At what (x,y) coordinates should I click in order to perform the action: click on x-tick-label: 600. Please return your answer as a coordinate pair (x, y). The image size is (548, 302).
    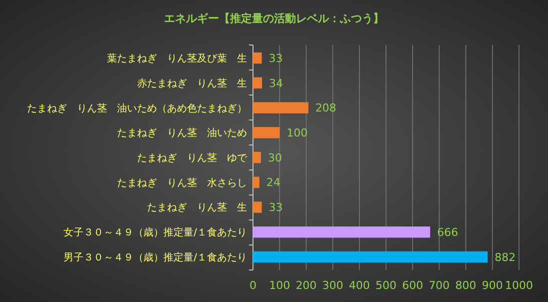
    Looking at the image, I should click on (413, 285).